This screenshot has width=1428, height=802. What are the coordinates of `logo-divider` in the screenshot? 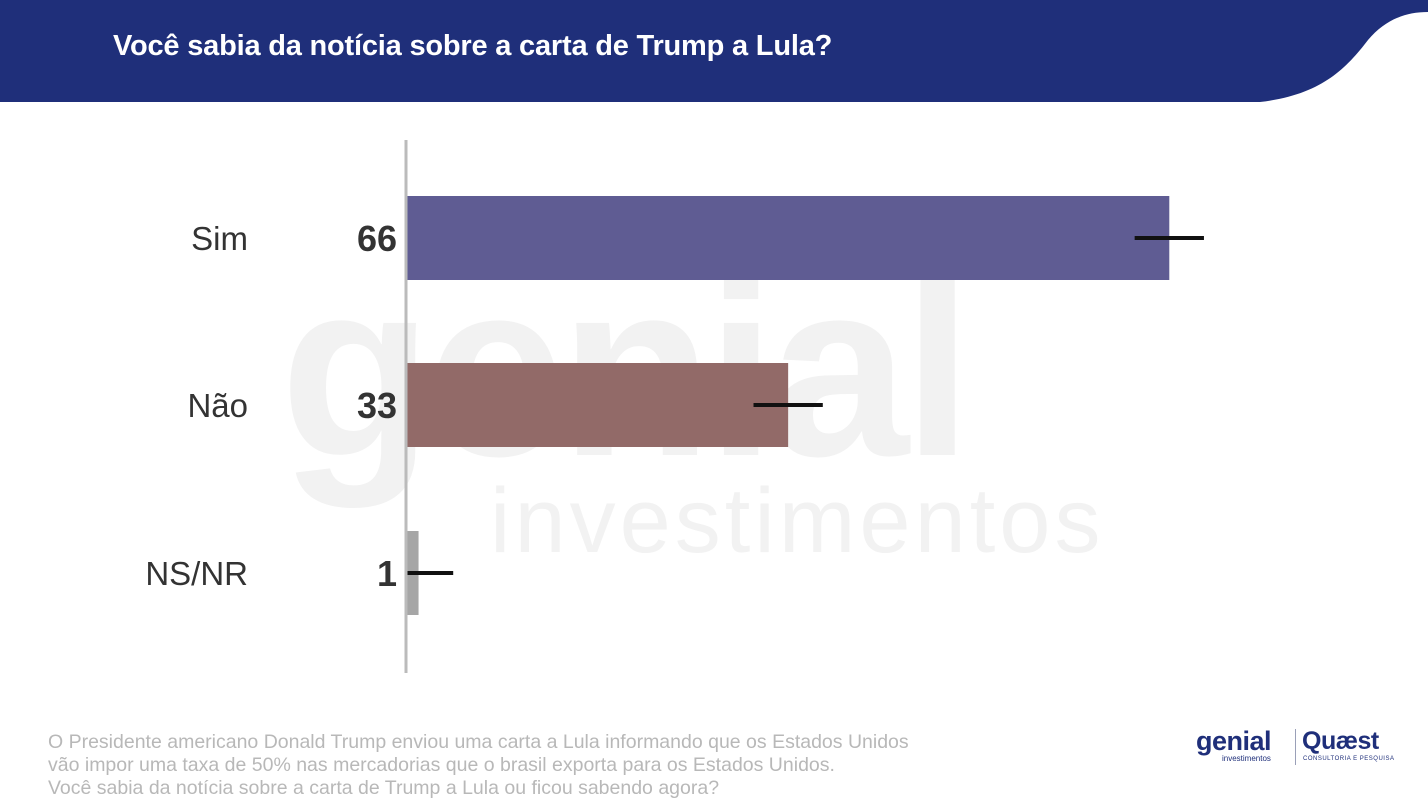 It's located at (1295, 747).